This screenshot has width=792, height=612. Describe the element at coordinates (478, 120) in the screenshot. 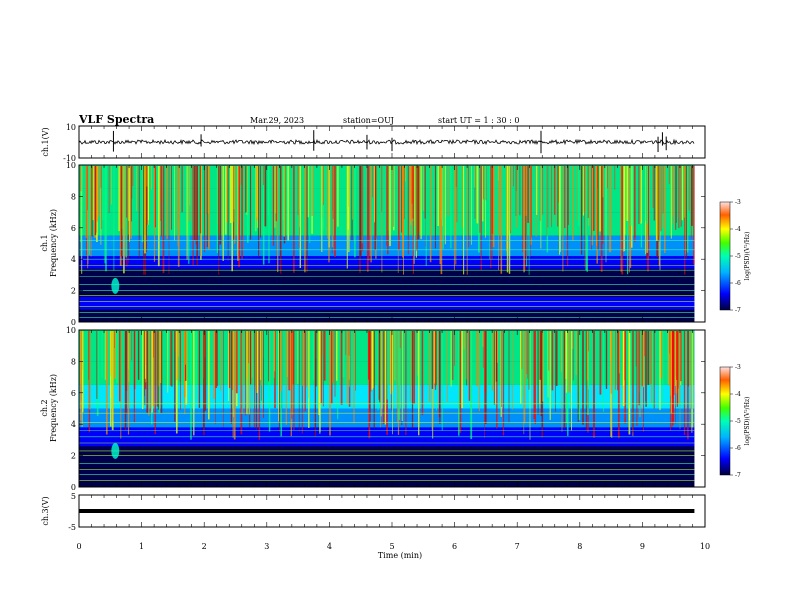

I see `start-time-label: start UT = 1 : 30 : 0` at that location.